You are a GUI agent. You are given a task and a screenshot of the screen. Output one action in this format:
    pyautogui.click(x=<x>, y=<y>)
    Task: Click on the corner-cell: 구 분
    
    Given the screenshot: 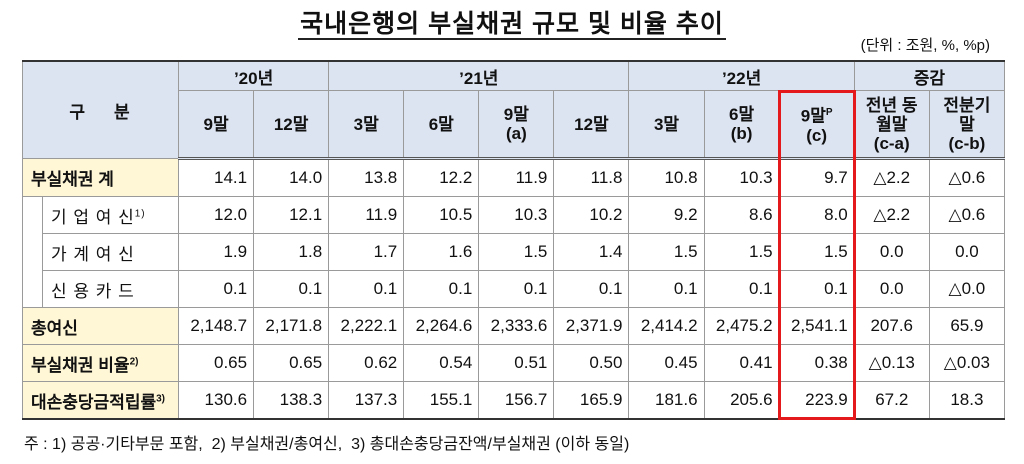 What is the action you would take?
    pyautogui.click(x=100, y=109)
    